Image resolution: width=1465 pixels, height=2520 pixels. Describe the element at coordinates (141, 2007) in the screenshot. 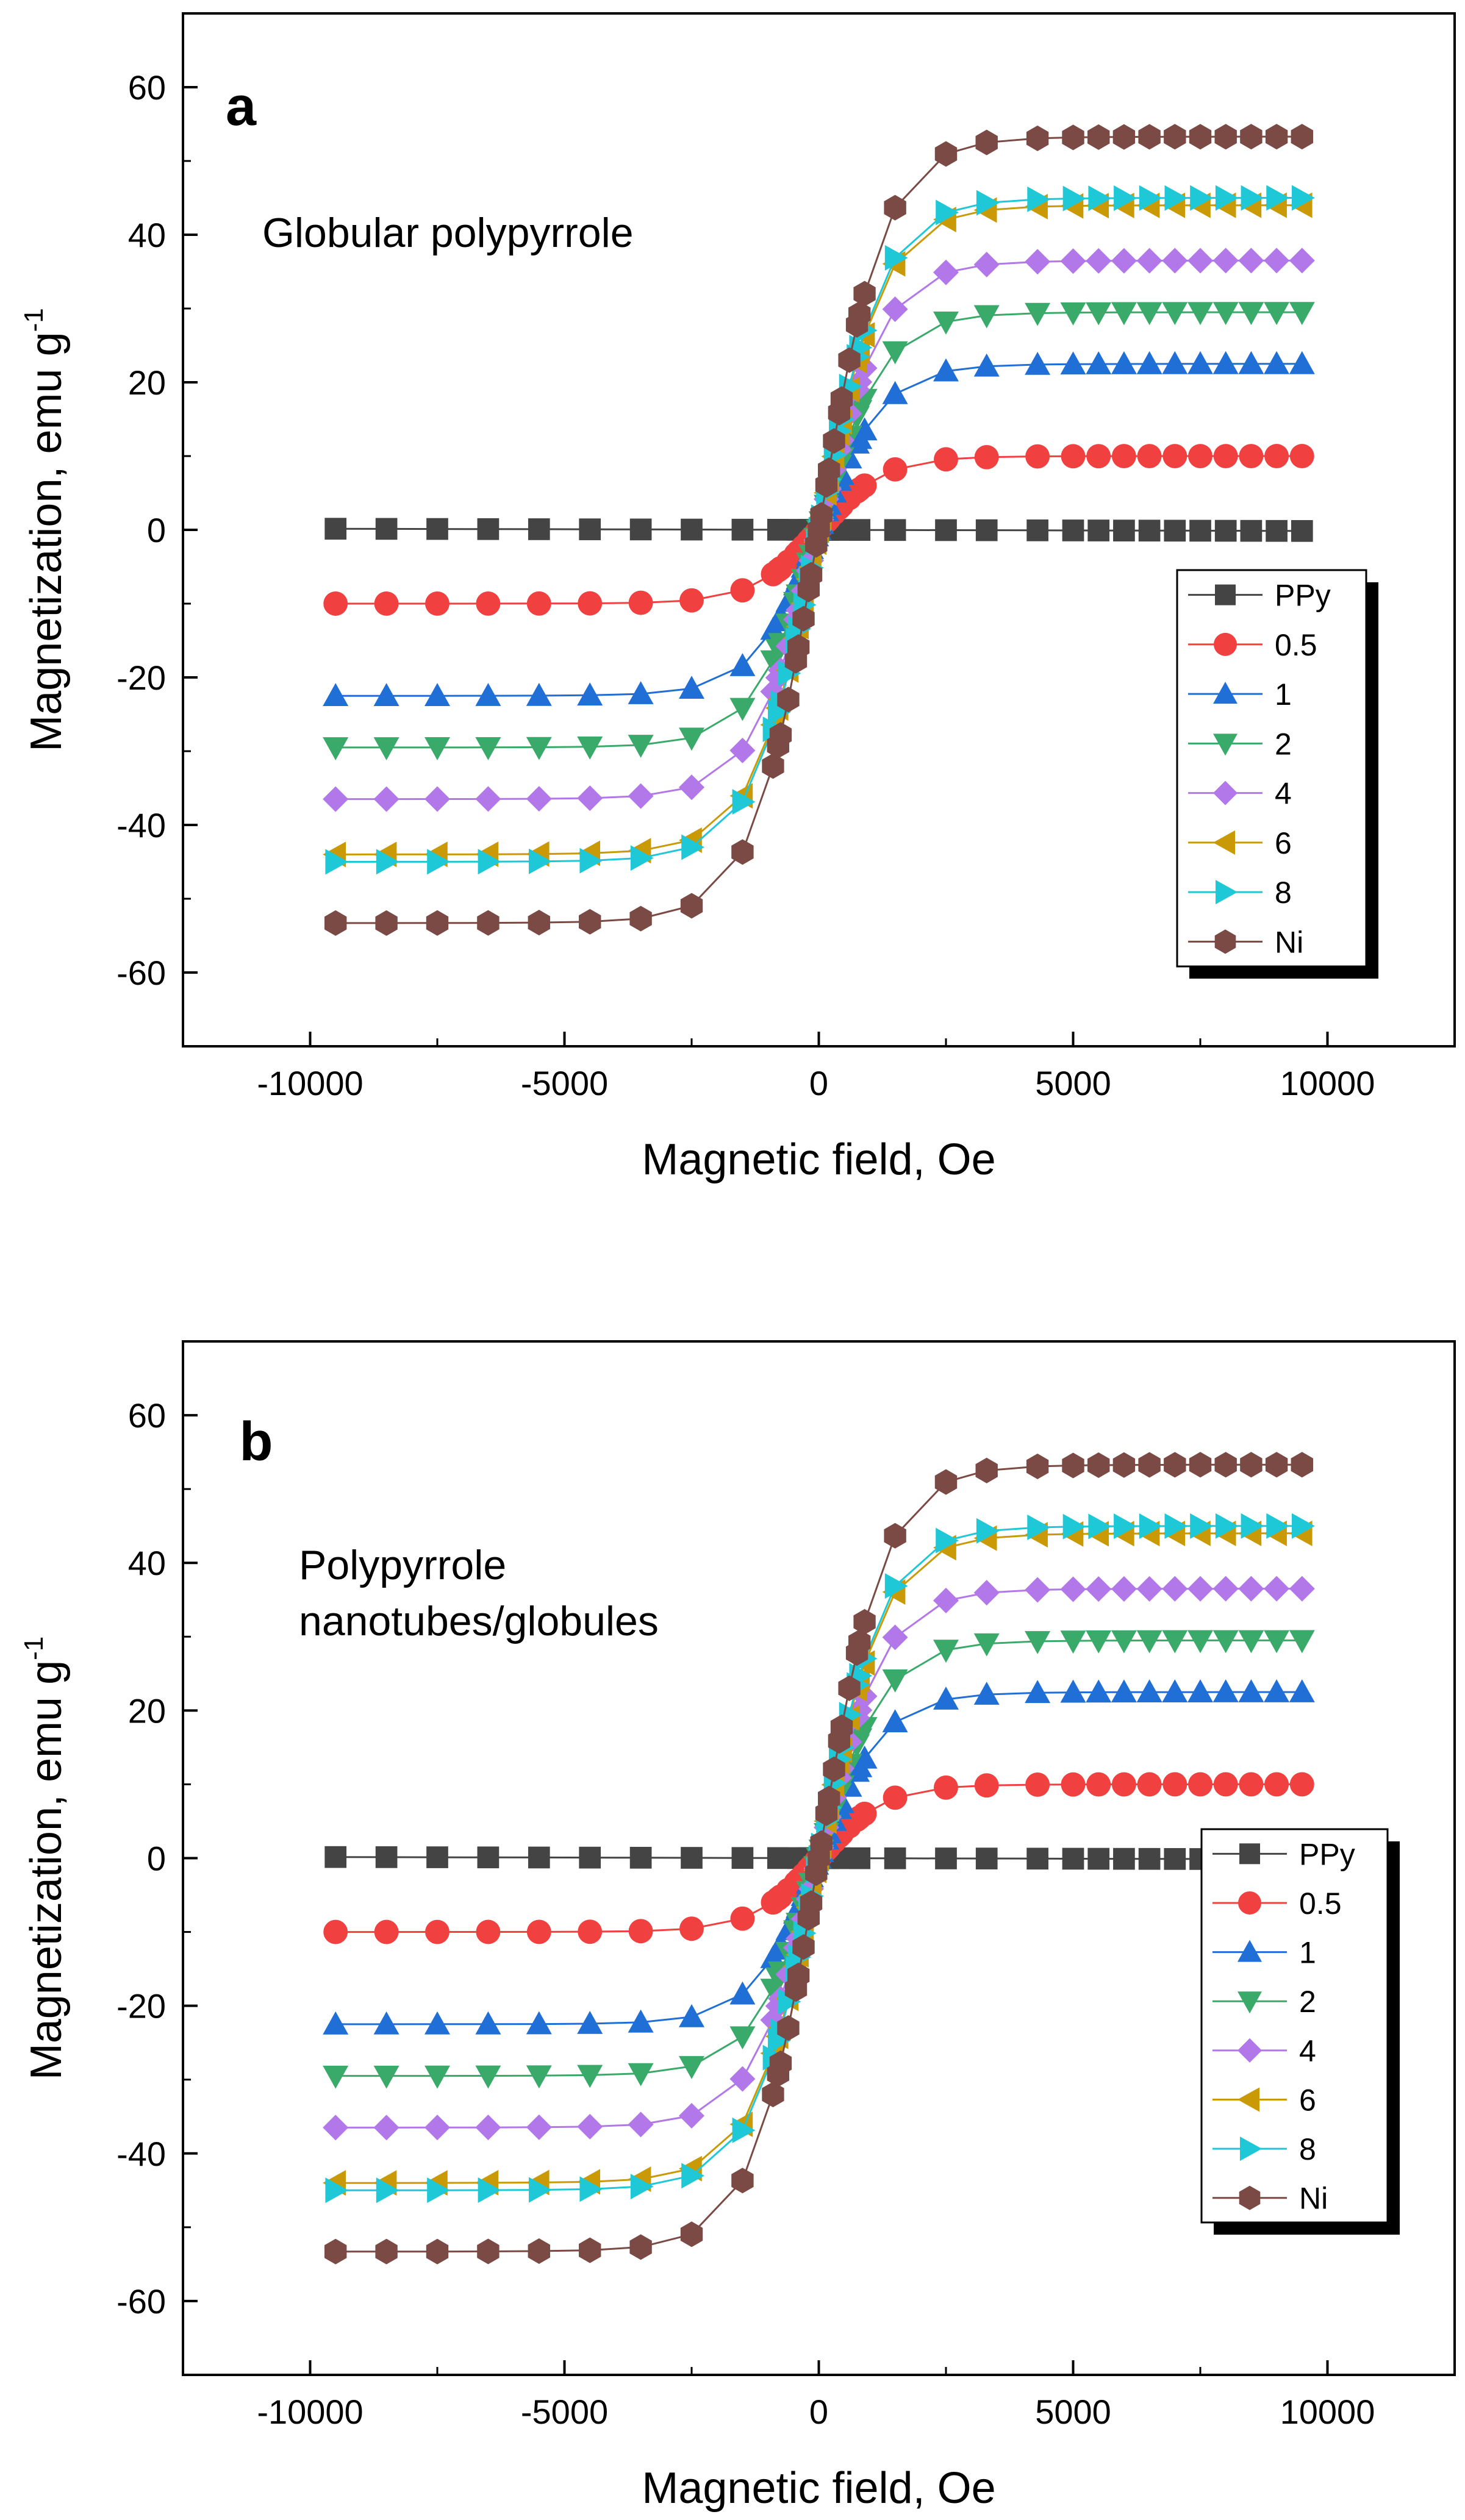

I see `y-tick-label: -20` at that location.